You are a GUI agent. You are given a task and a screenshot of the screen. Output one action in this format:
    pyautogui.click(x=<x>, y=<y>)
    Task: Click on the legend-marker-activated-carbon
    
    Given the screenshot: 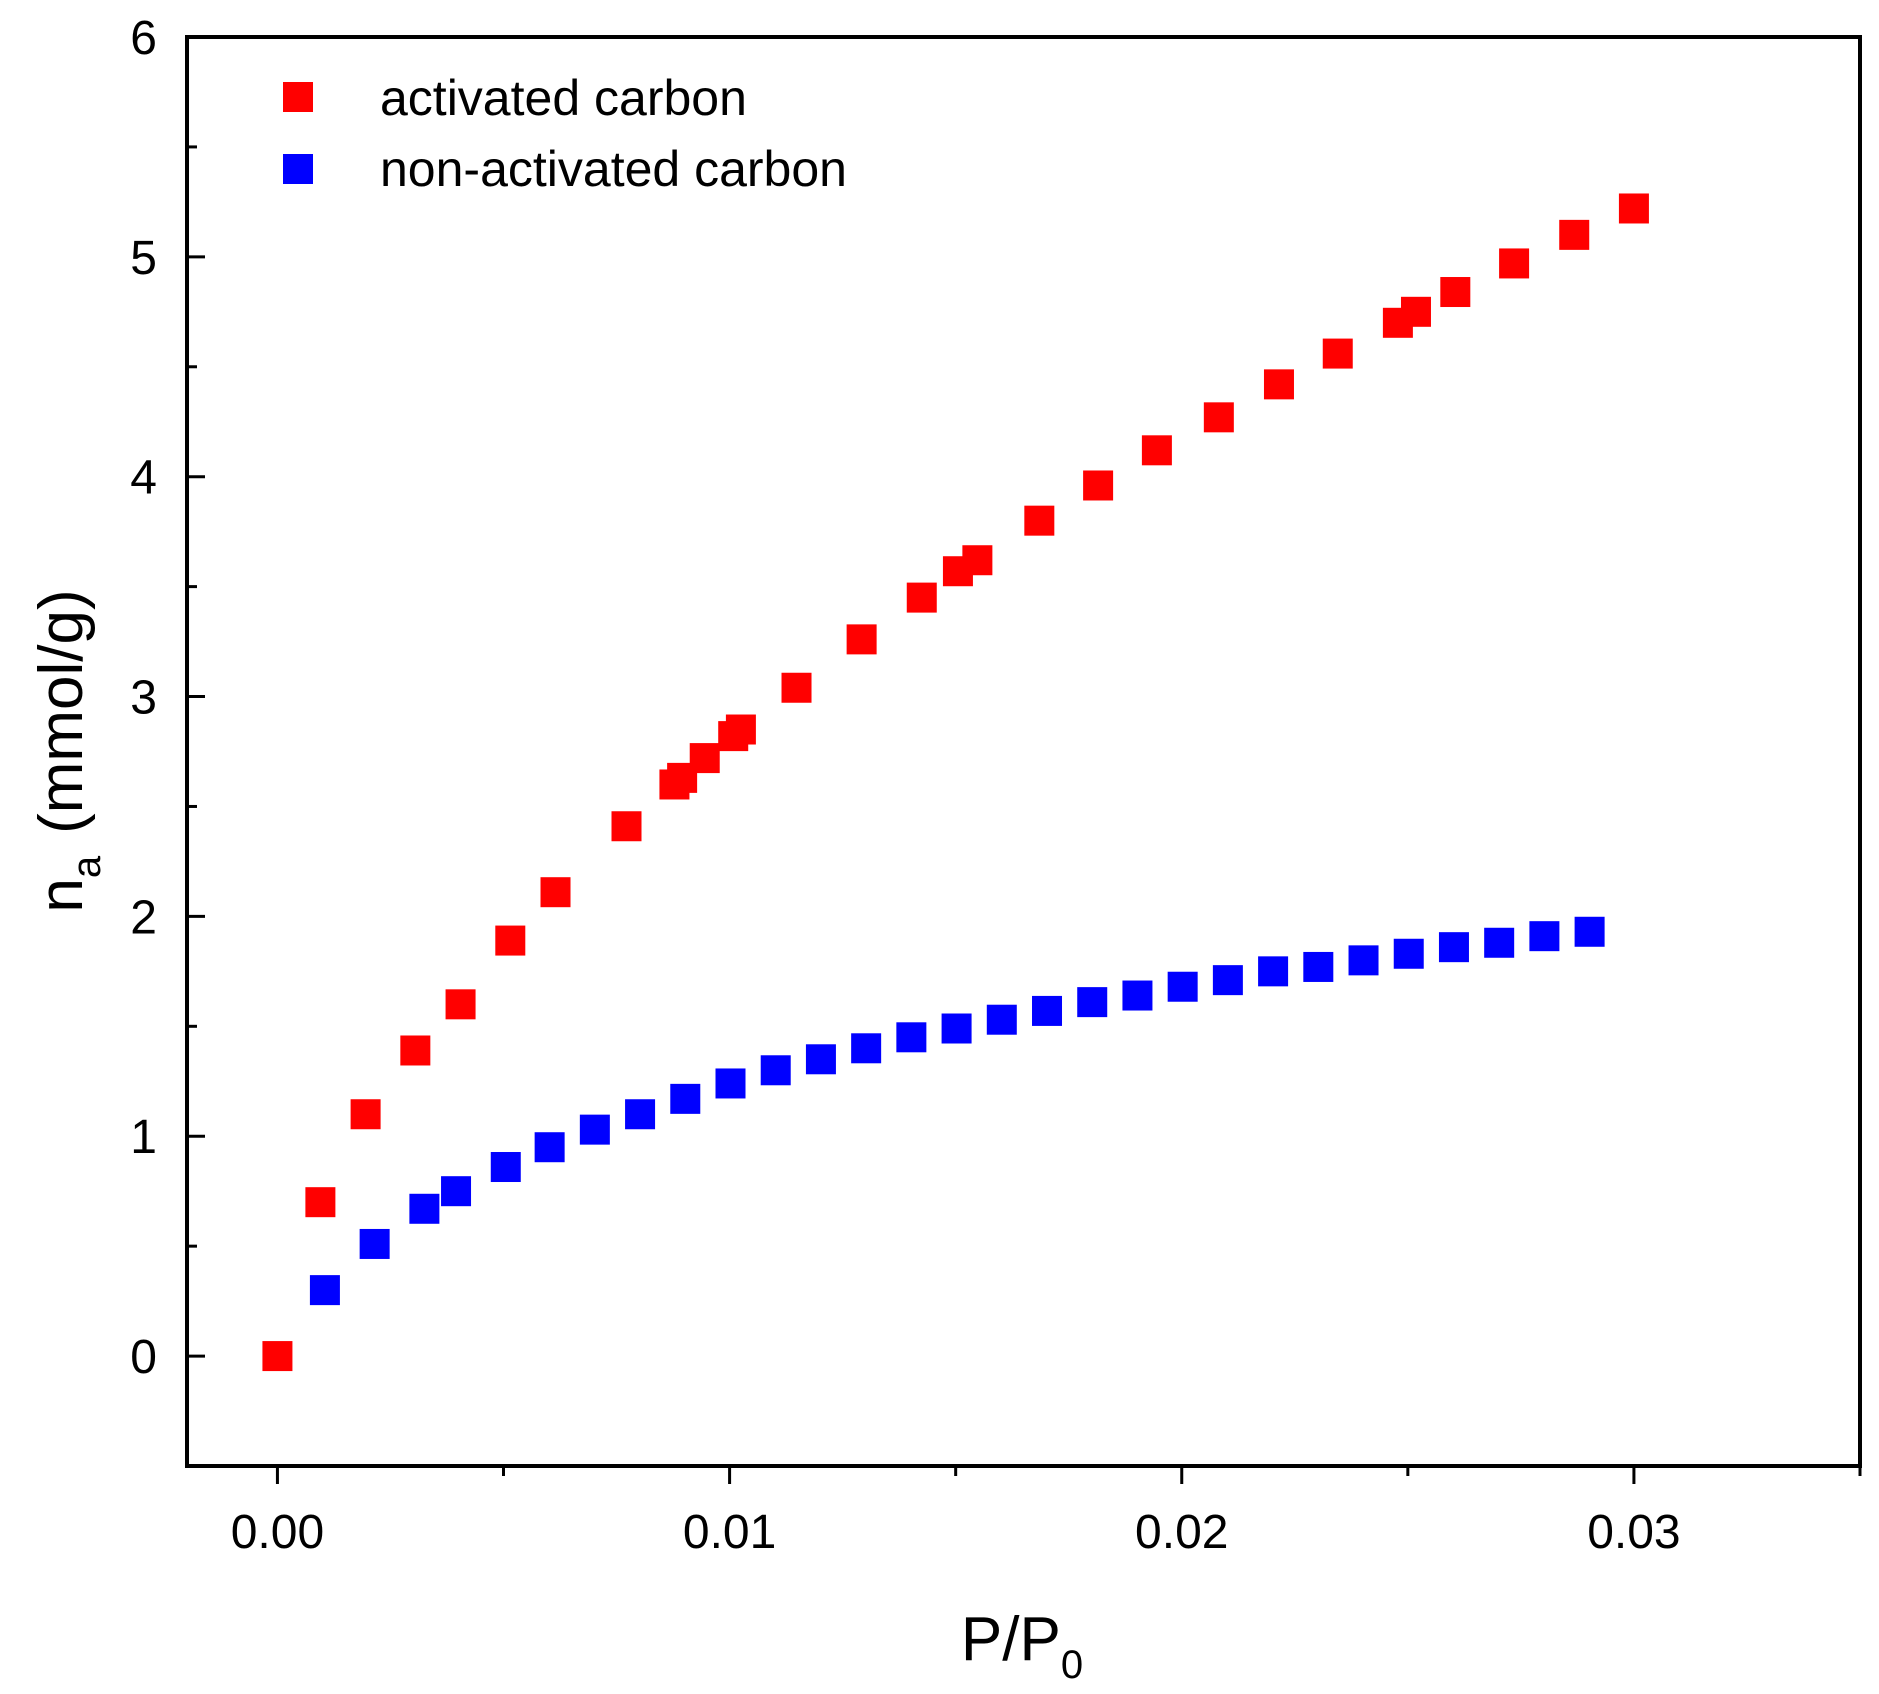 What is the action you would take?
    pyautogui.click(x=298, y=97)
    